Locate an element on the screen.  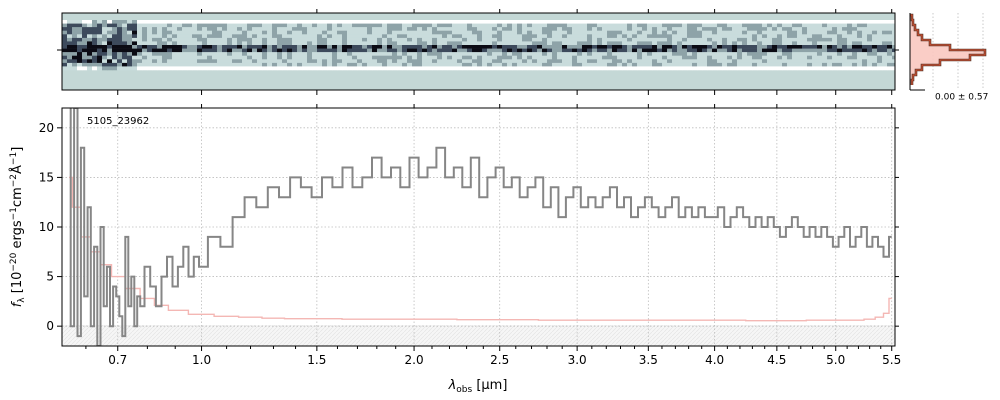
x-tick-label-10: 5.5 is located at coordinates (891, 360).